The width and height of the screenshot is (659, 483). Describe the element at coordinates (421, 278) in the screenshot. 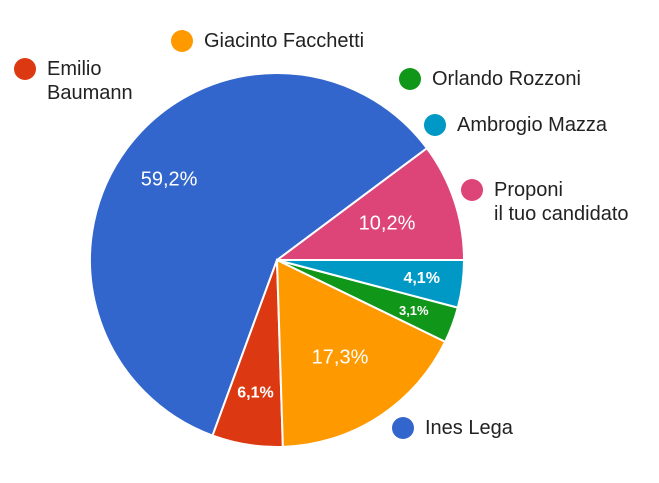

I see `pie-value-label: 4,1%` at that location.